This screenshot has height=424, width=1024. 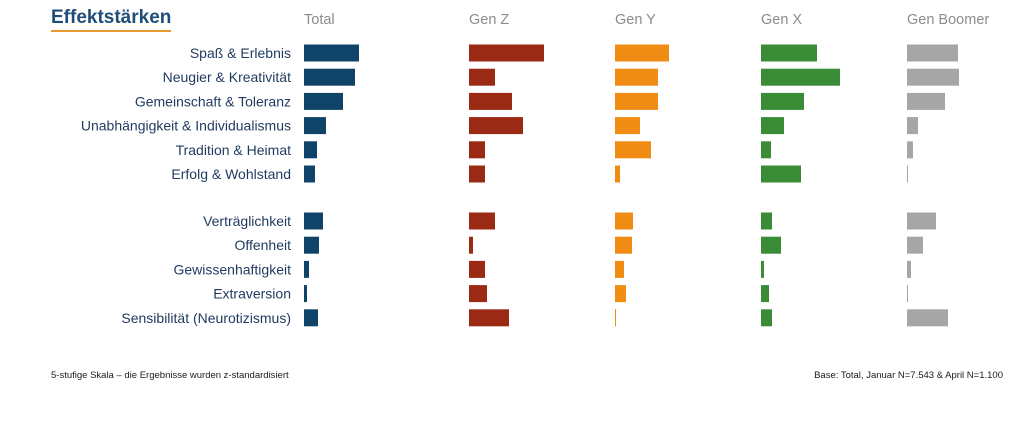 What do you see at coordinates (234, 150) in the screenshot?
I see `category-label: Tradition & Heimat` at bounding box center [234, 150].